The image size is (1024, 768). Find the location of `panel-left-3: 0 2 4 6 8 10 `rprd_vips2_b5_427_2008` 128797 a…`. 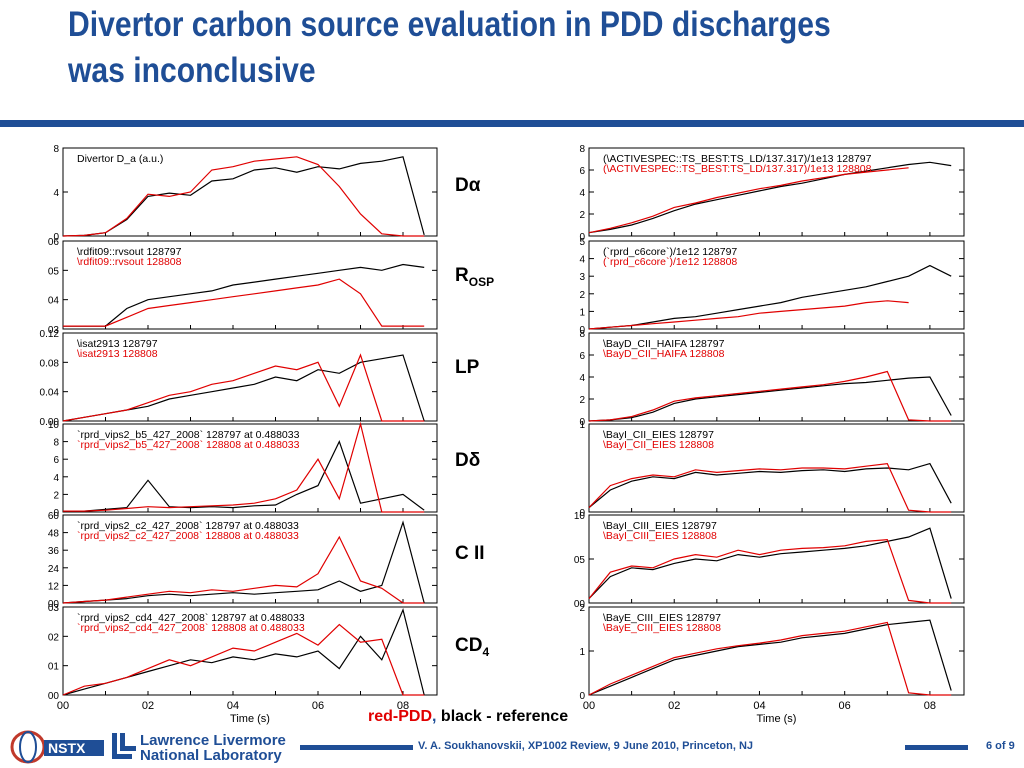

panel-left-3: 0 2 4 6 8 10 `rprd_vips2_b5_427_2008` 128797 a… is located at coordinates (243, 469).